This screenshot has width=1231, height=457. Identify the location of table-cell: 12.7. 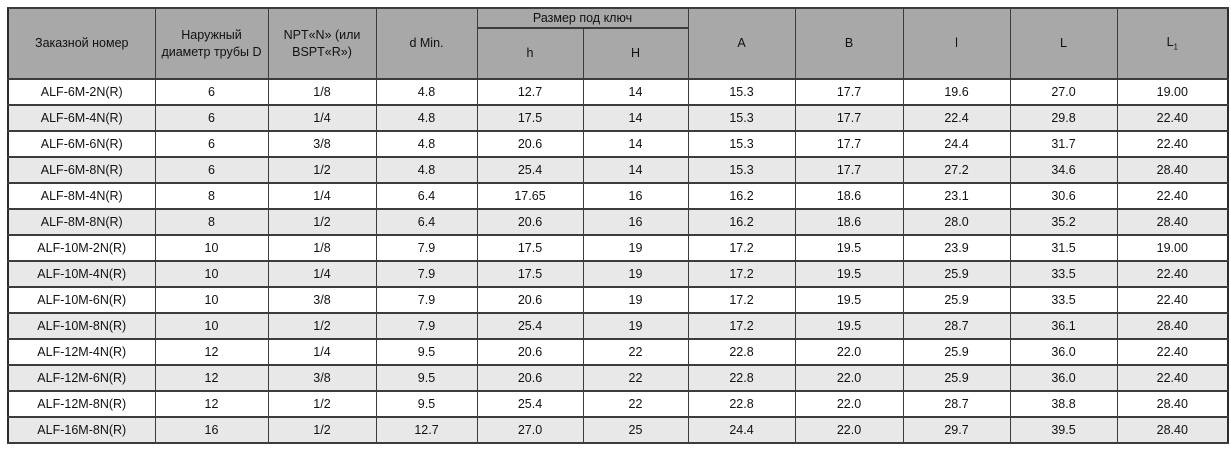
(426, 430).